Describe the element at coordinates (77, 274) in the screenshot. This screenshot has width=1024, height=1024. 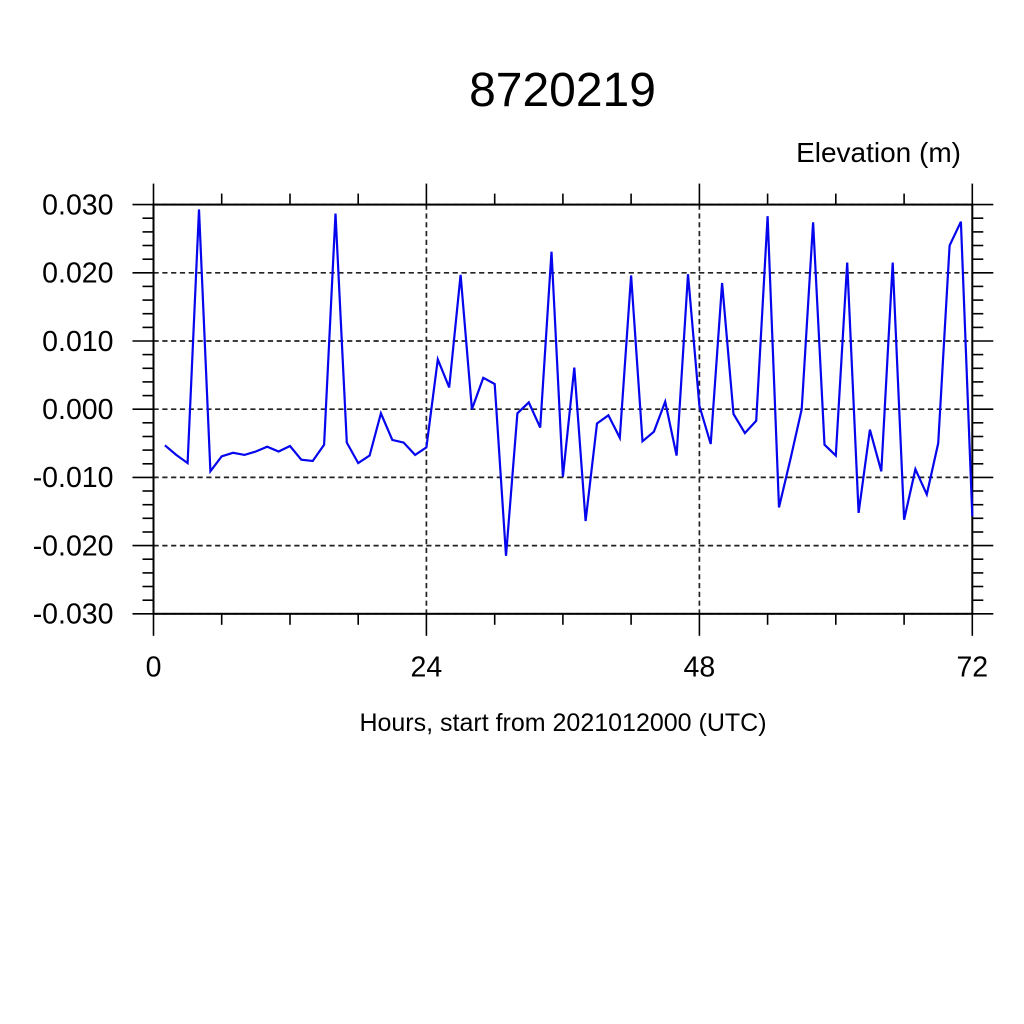
I see `svg-text: 0.020` at that location.